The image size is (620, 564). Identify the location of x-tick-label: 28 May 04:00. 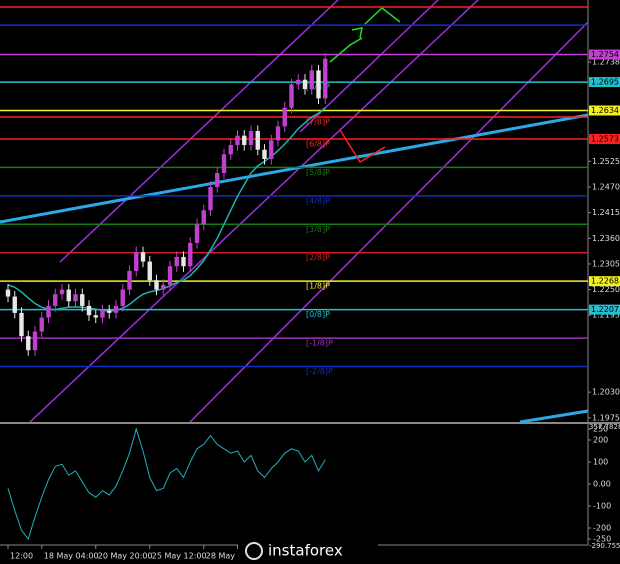
(233, 556).